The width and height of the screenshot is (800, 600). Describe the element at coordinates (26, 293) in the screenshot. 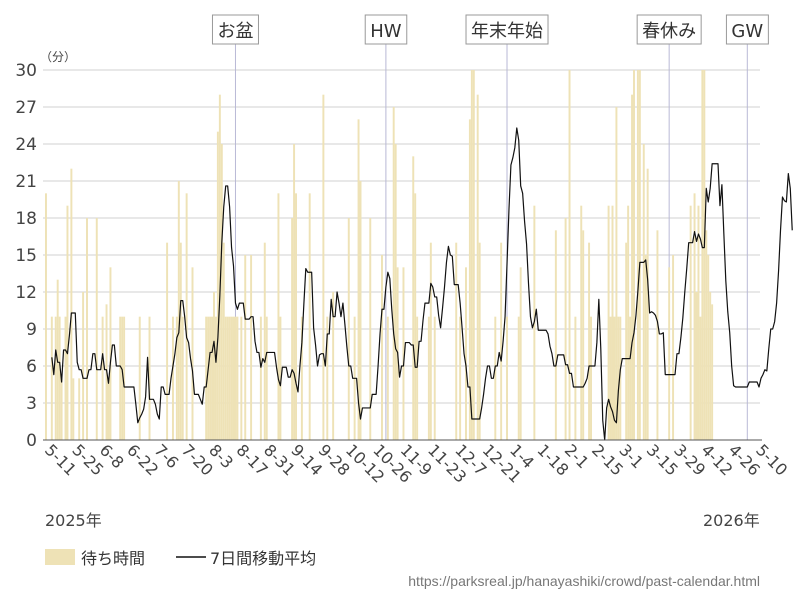

I see `y-tick-label: 12` at that location.